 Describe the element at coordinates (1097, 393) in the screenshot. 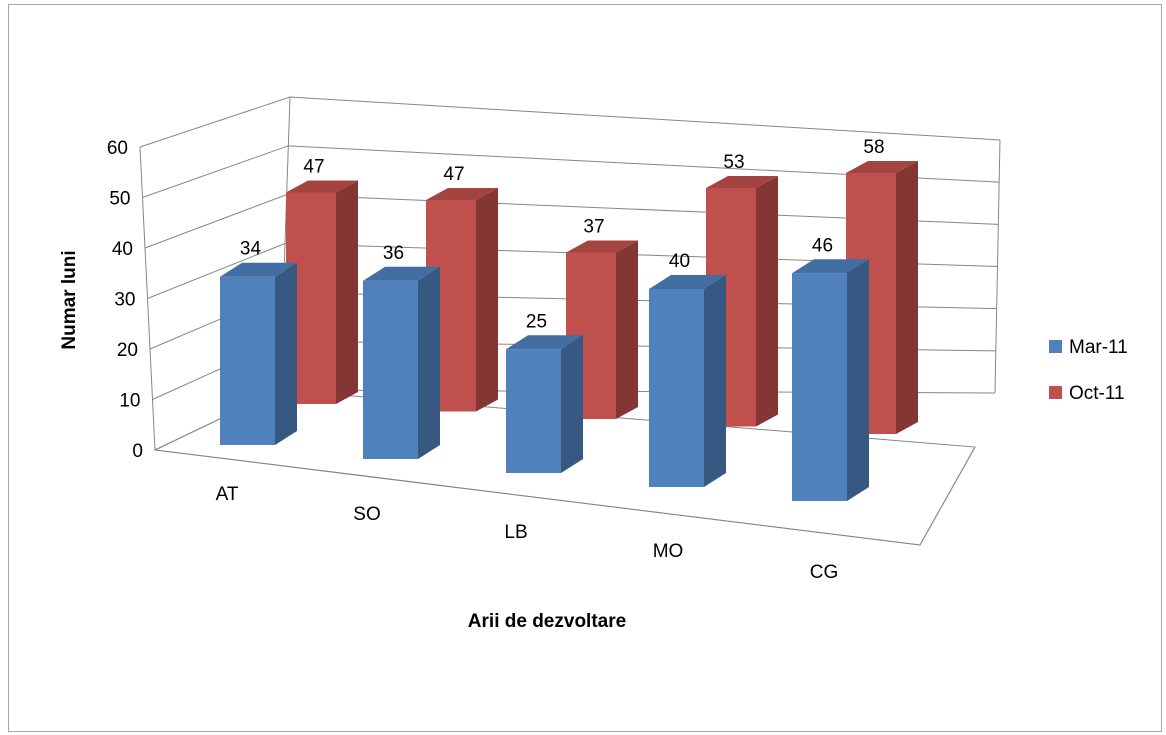

I see `legend-label: Oct-11` at that location.